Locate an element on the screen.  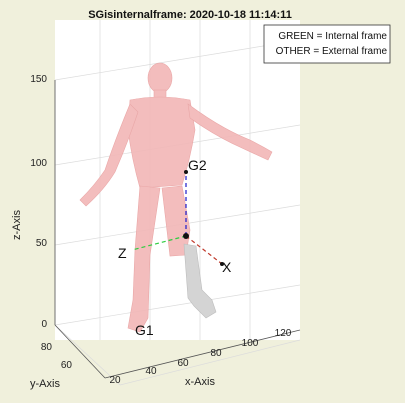
frame-labels: G2 X Z G1 is located at coordinates (175, 247).